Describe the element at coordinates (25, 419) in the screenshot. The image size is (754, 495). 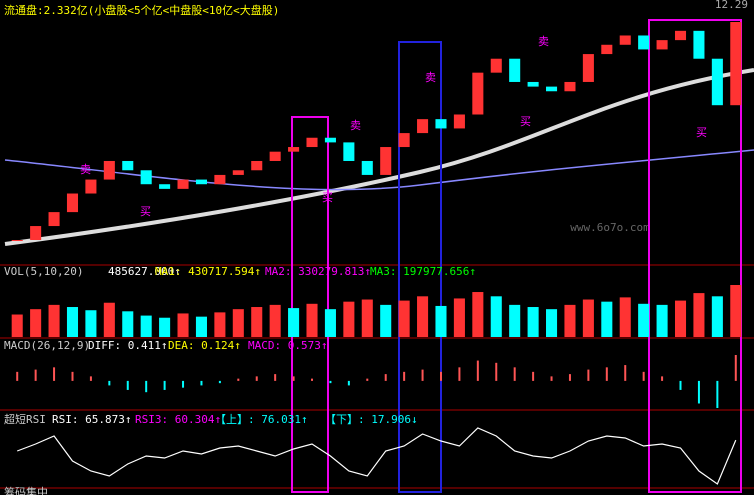
I see `panel-title: 超短RSI` at that location.